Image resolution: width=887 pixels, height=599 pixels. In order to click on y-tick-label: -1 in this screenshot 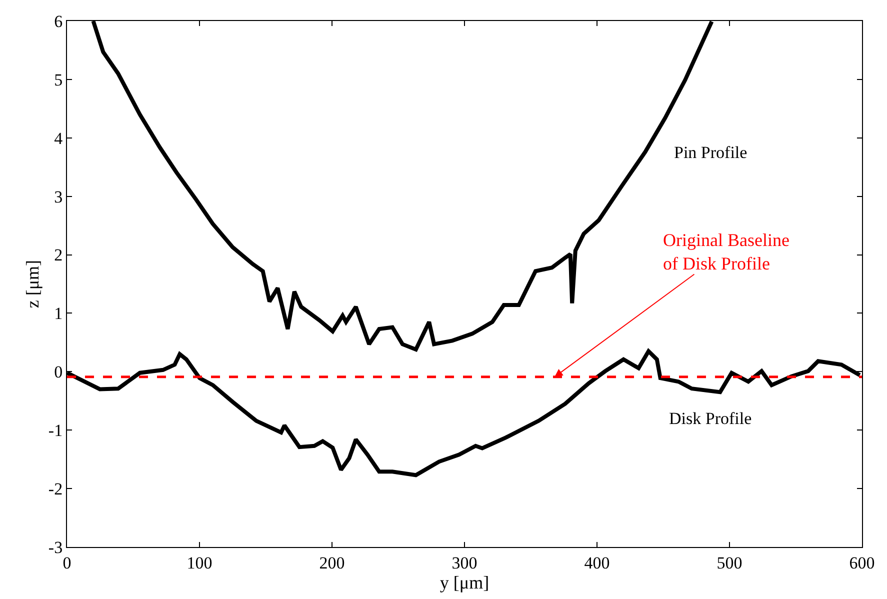, I will do `click(55, 430)`.